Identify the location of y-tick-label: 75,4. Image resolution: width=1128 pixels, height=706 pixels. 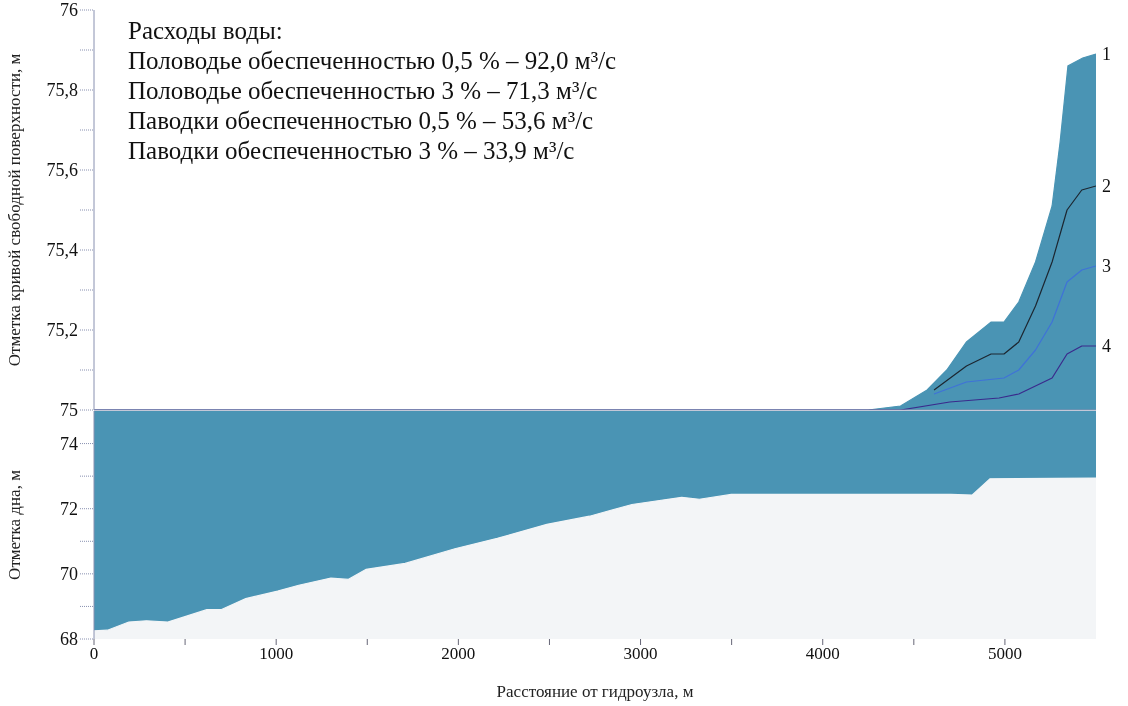
(62, 250).